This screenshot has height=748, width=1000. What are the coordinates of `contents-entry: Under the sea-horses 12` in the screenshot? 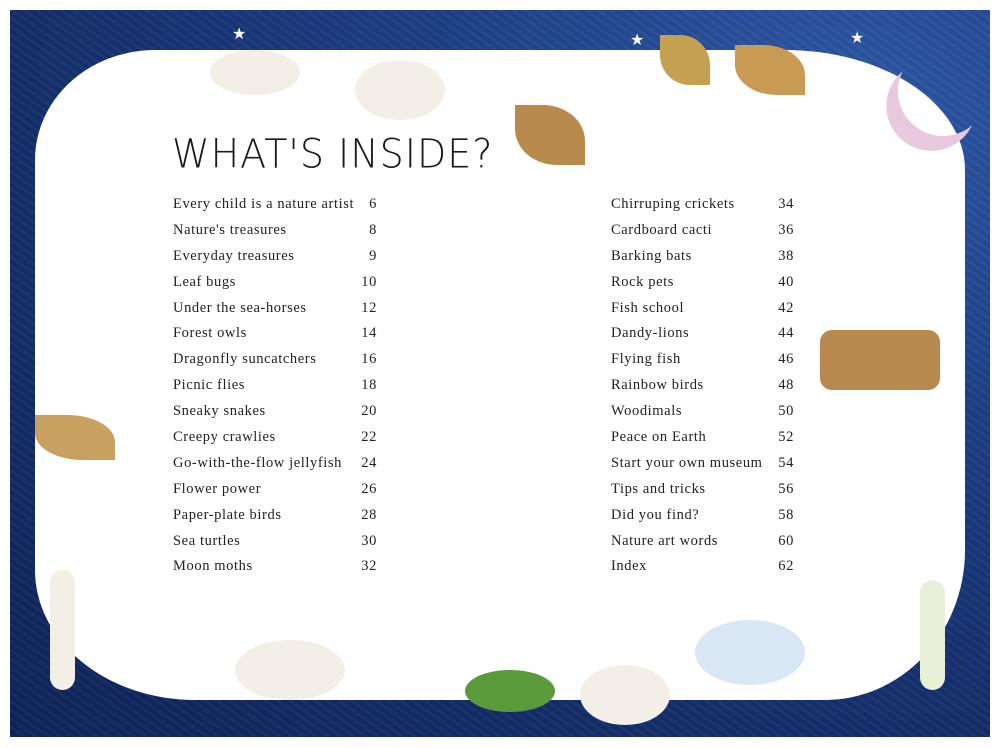 It's located at (275, 313).